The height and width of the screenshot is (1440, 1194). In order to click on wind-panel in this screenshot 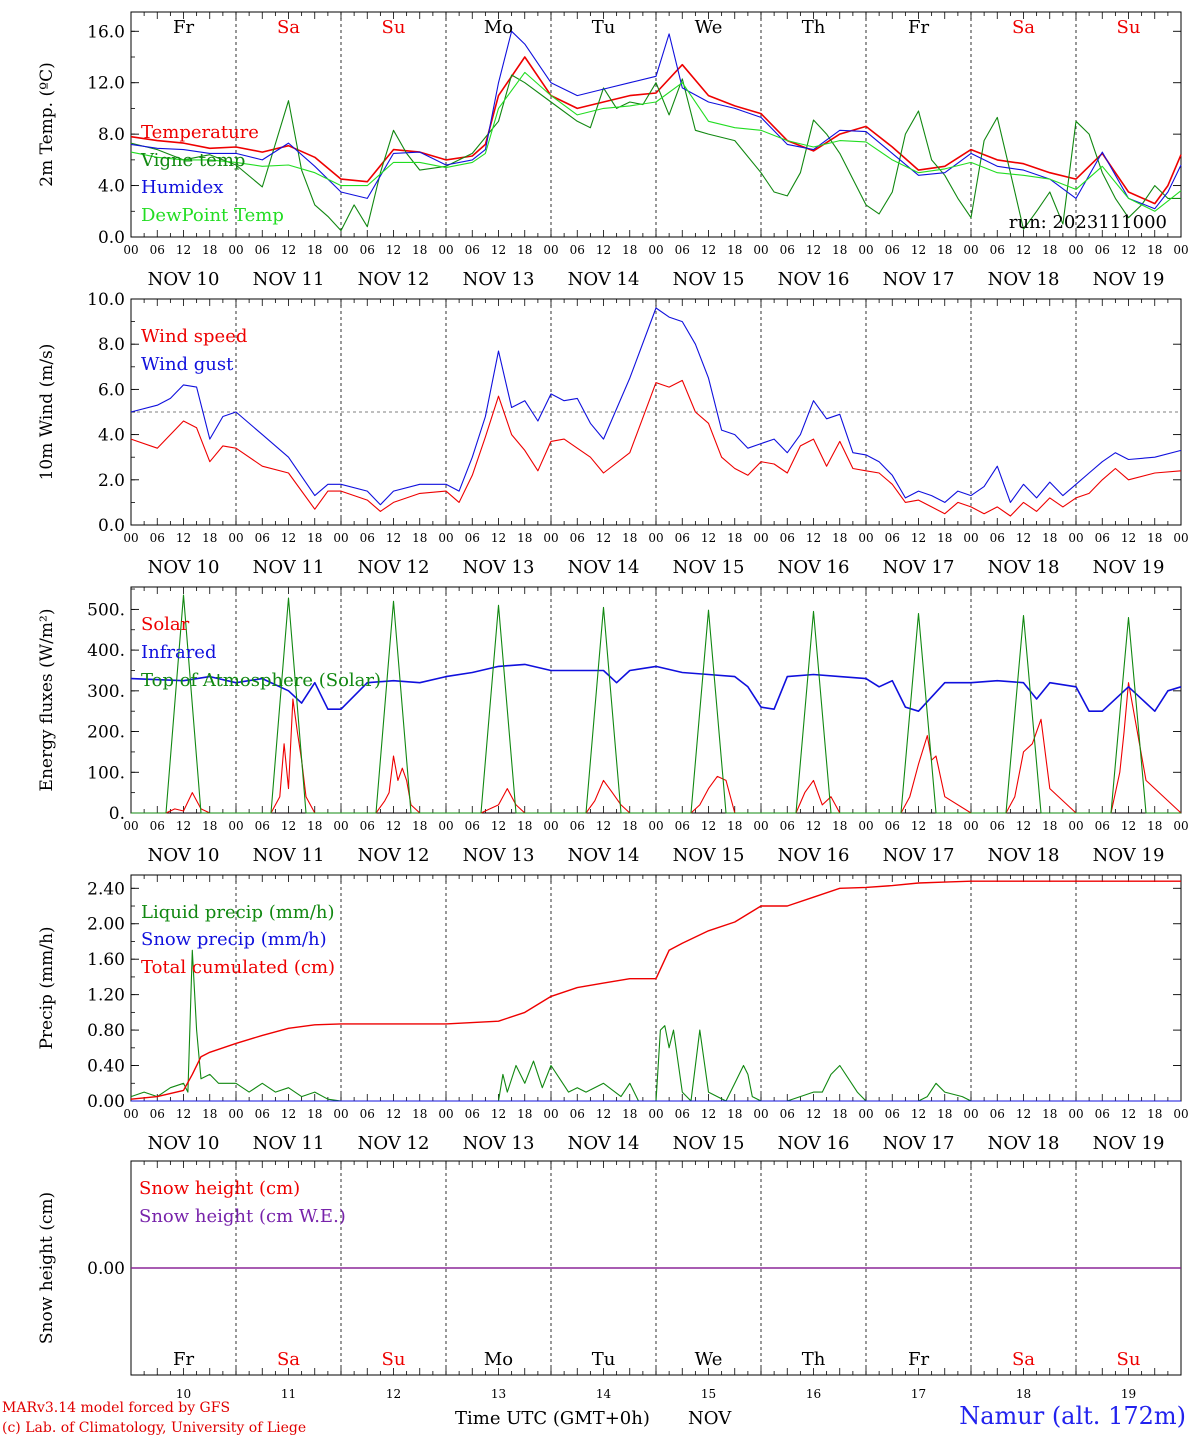, I will do `click(656, 412)`.